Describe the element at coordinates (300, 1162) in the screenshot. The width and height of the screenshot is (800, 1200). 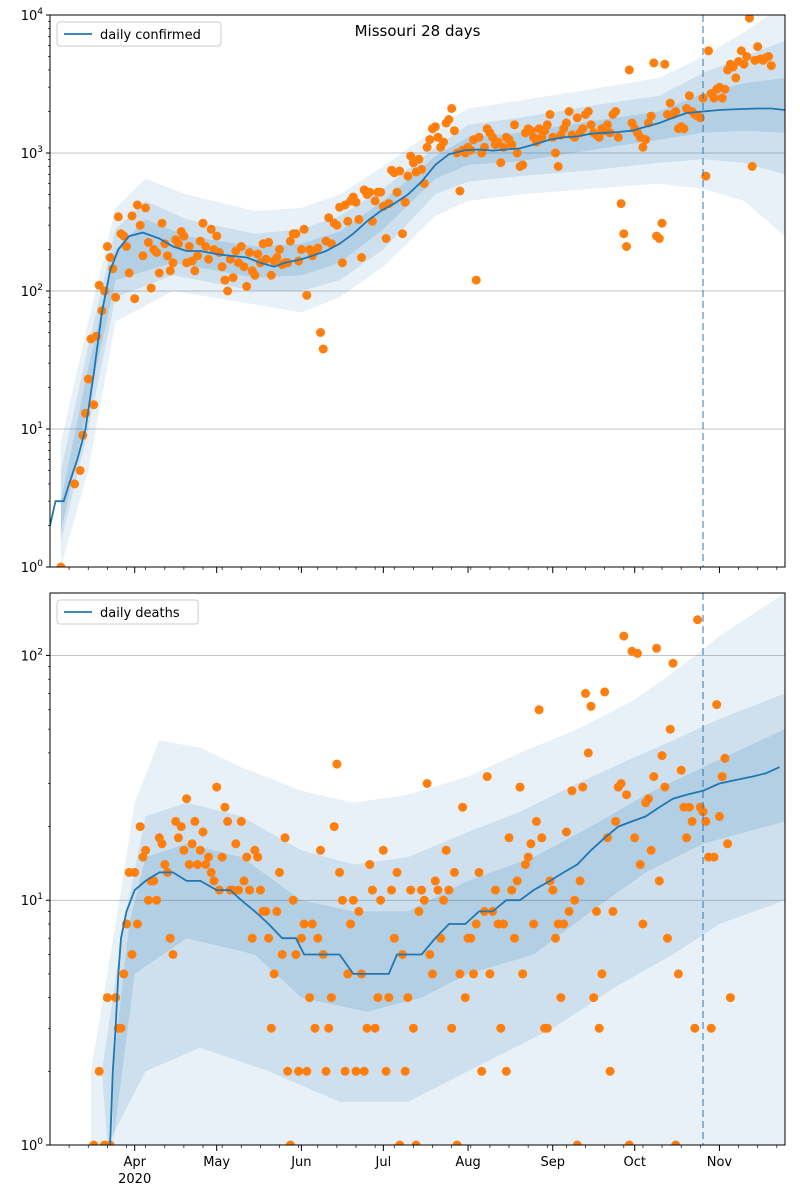
I see `x-tick-label: Jun` at that location.